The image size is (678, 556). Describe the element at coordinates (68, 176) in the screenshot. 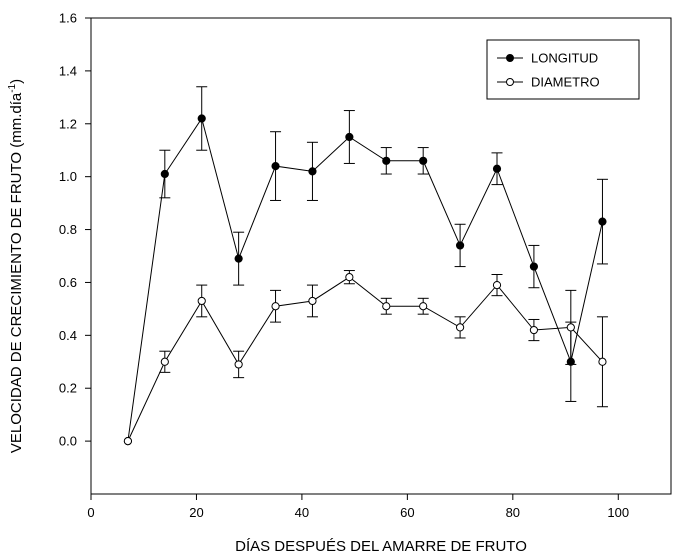

I see `y-tick-label: 1.0` at that location.